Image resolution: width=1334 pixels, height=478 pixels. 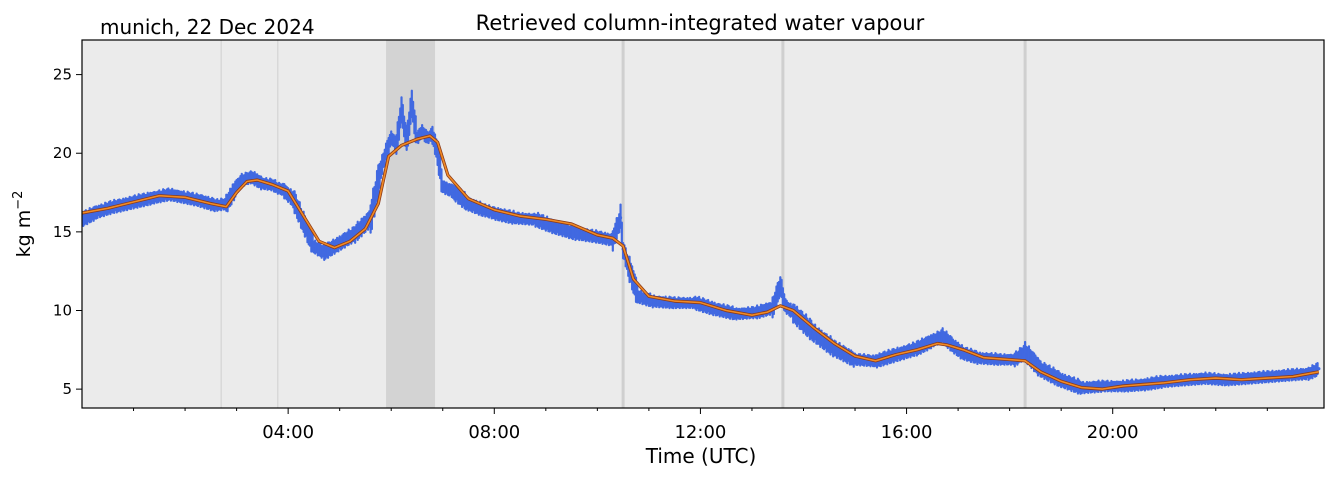 What do you see at coordinates (62, 232) in the screenshot?
I see `y-tick-label: 15` at bounding box center [62, 232].